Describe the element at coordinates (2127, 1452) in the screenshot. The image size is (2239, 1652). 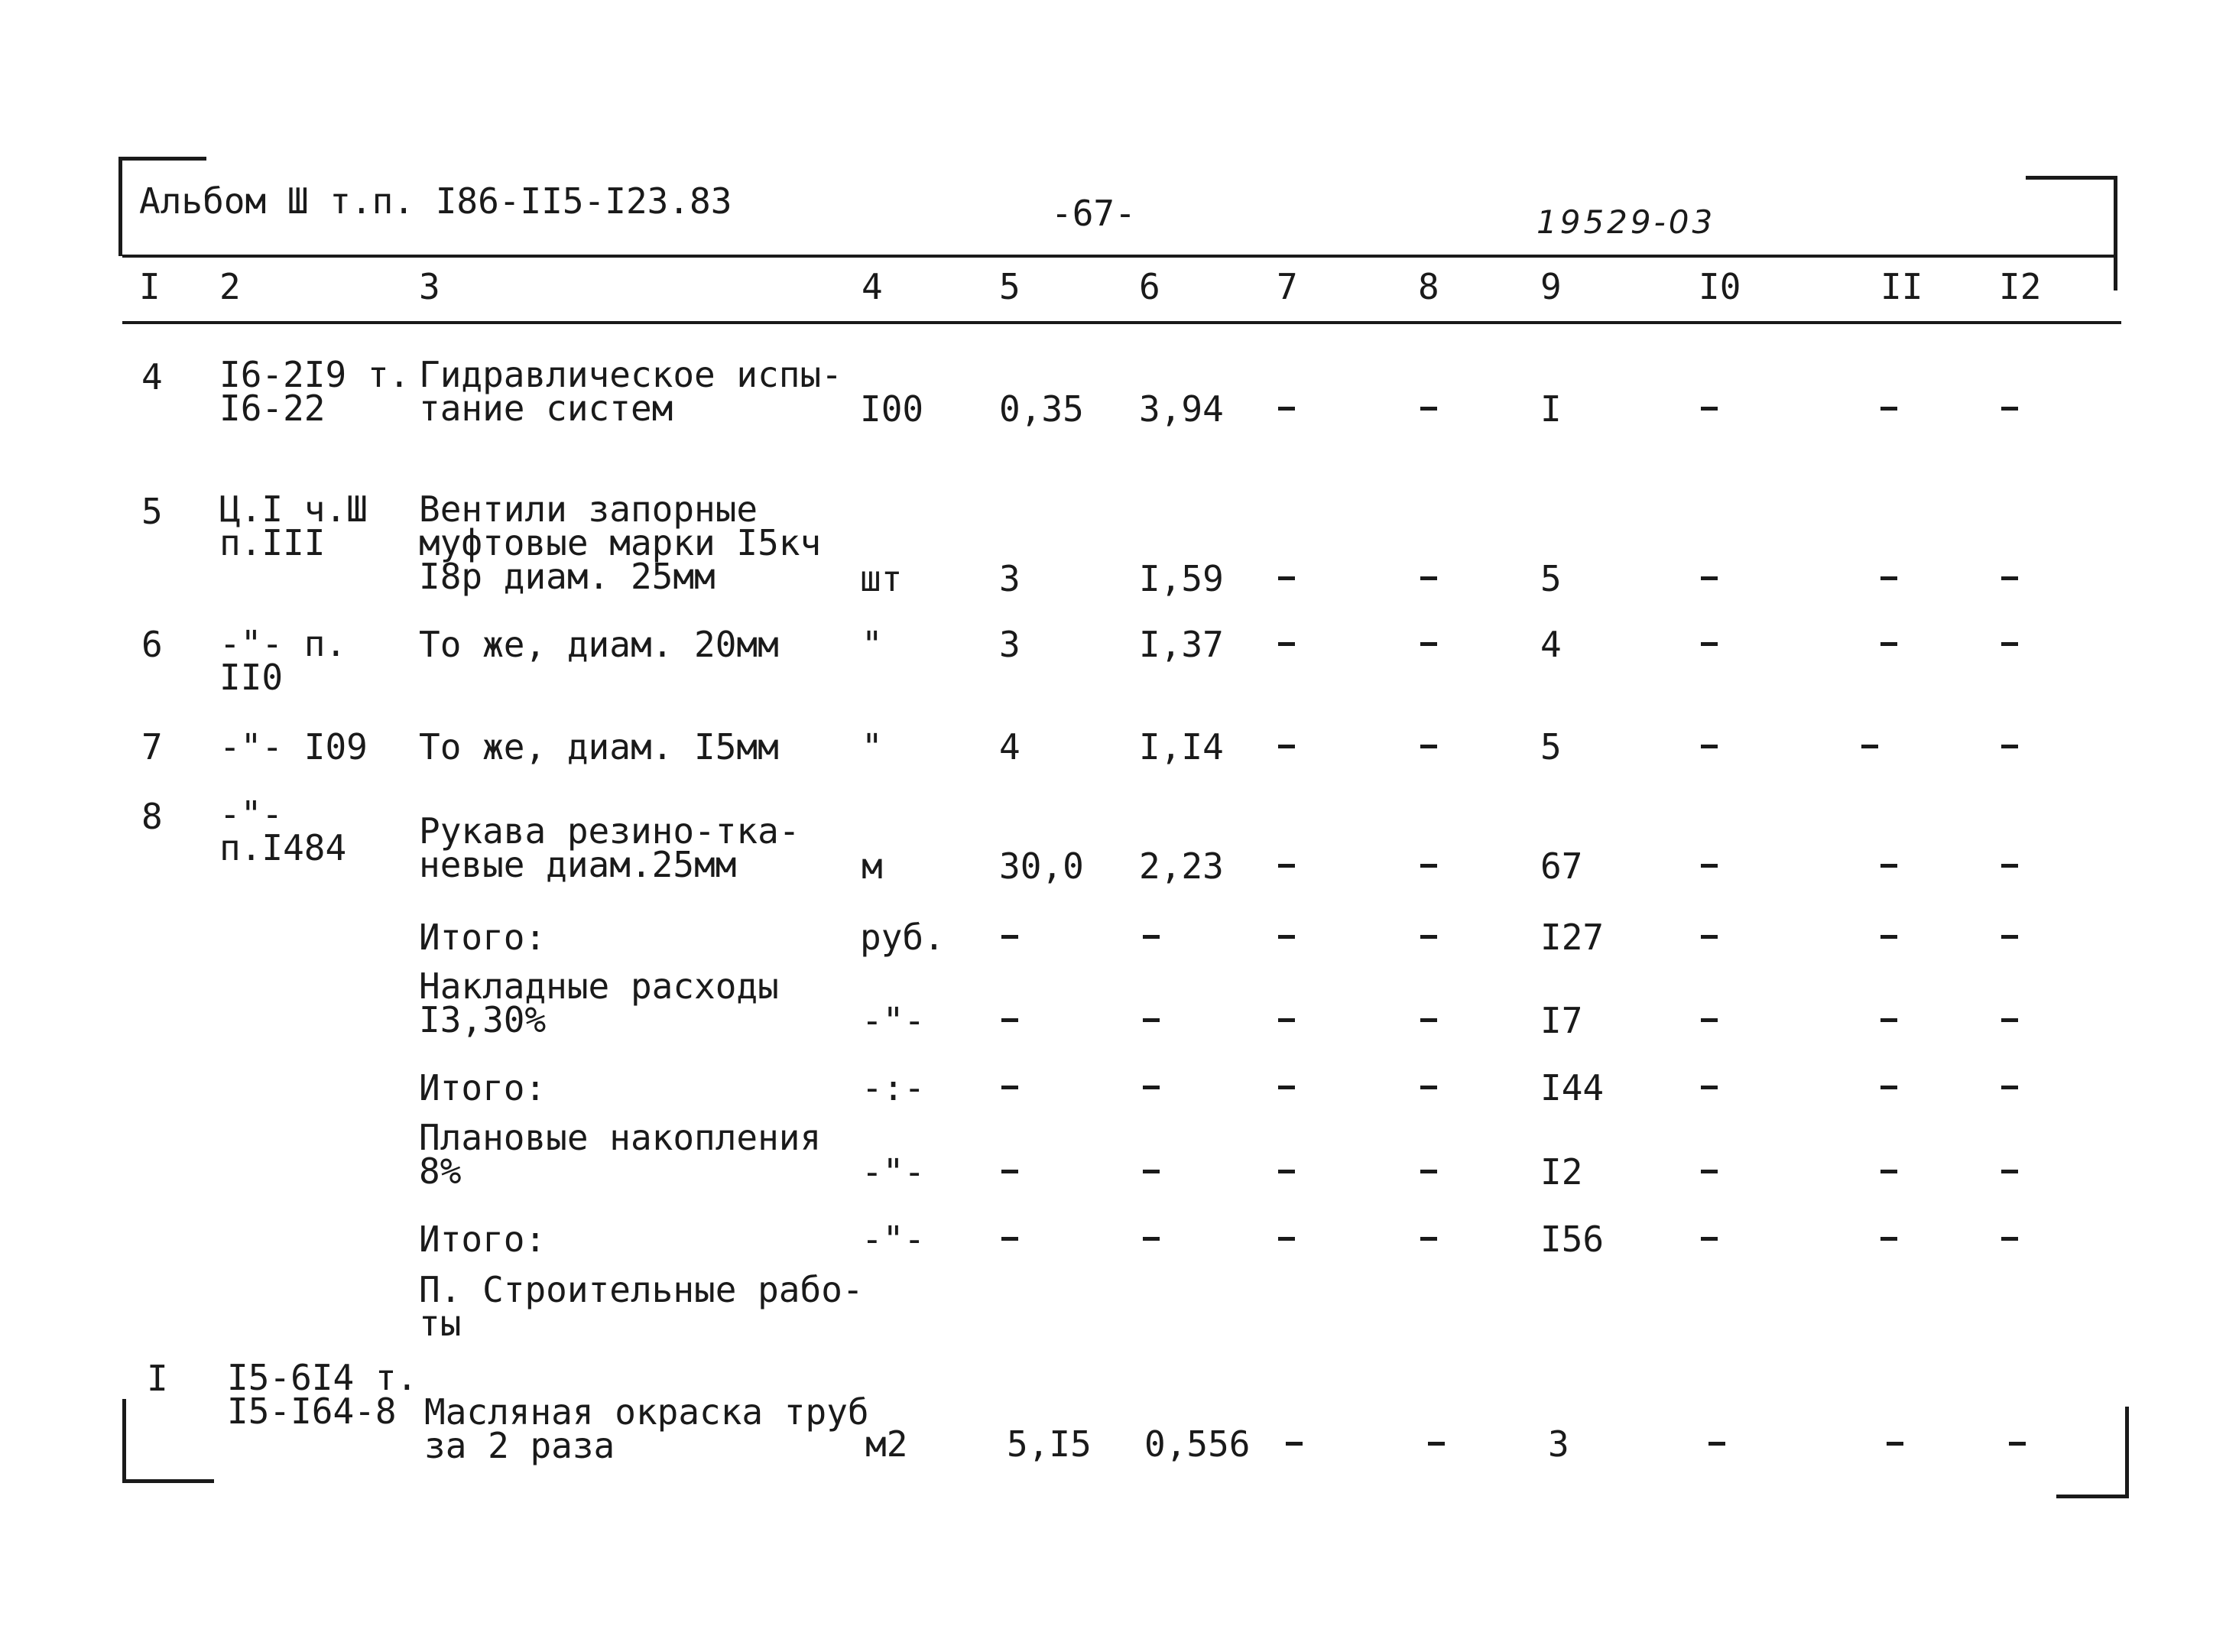
I see `frame-corner-bottom-right-vertical` at that location.